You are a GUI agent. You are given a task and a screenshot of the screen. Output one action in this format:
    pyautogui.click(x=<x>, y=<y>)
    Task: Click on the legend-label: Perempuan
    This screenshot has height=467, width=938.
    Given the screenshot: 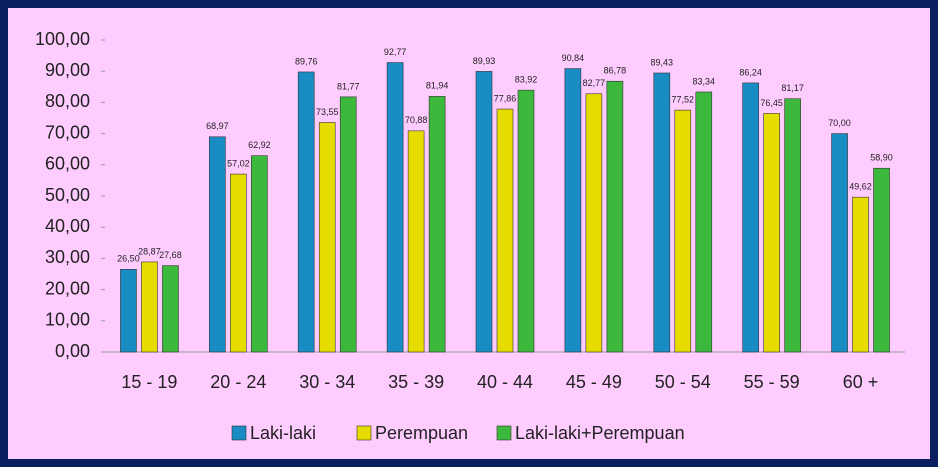 What is the action you would take?
    pyautogui.click(x=421, y=433)
    